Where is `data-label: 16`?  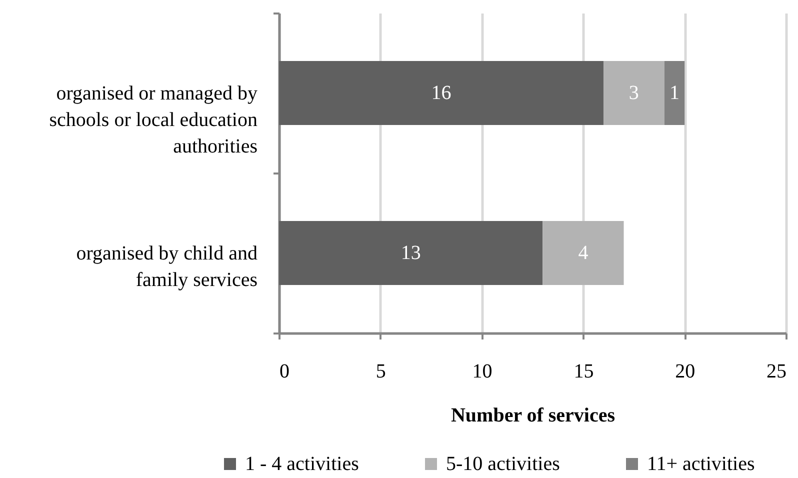
data-label: 16 is located at coordinates (441, 93).